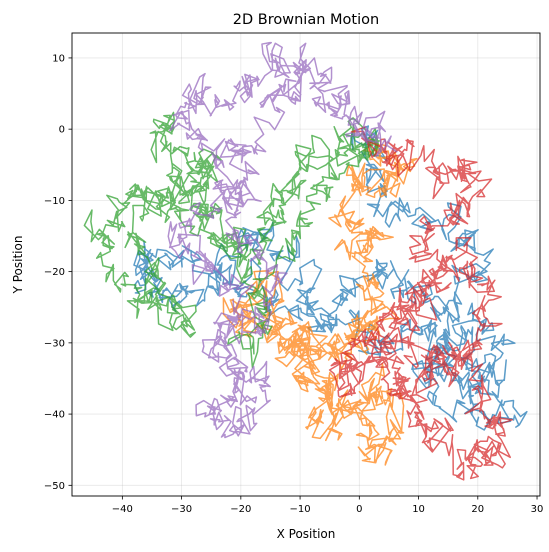 This screenshot has height=552, width=549. Describe the element at coordinates (240, 509) in the screenshot. I see `x-tick-label: −20` at that location.